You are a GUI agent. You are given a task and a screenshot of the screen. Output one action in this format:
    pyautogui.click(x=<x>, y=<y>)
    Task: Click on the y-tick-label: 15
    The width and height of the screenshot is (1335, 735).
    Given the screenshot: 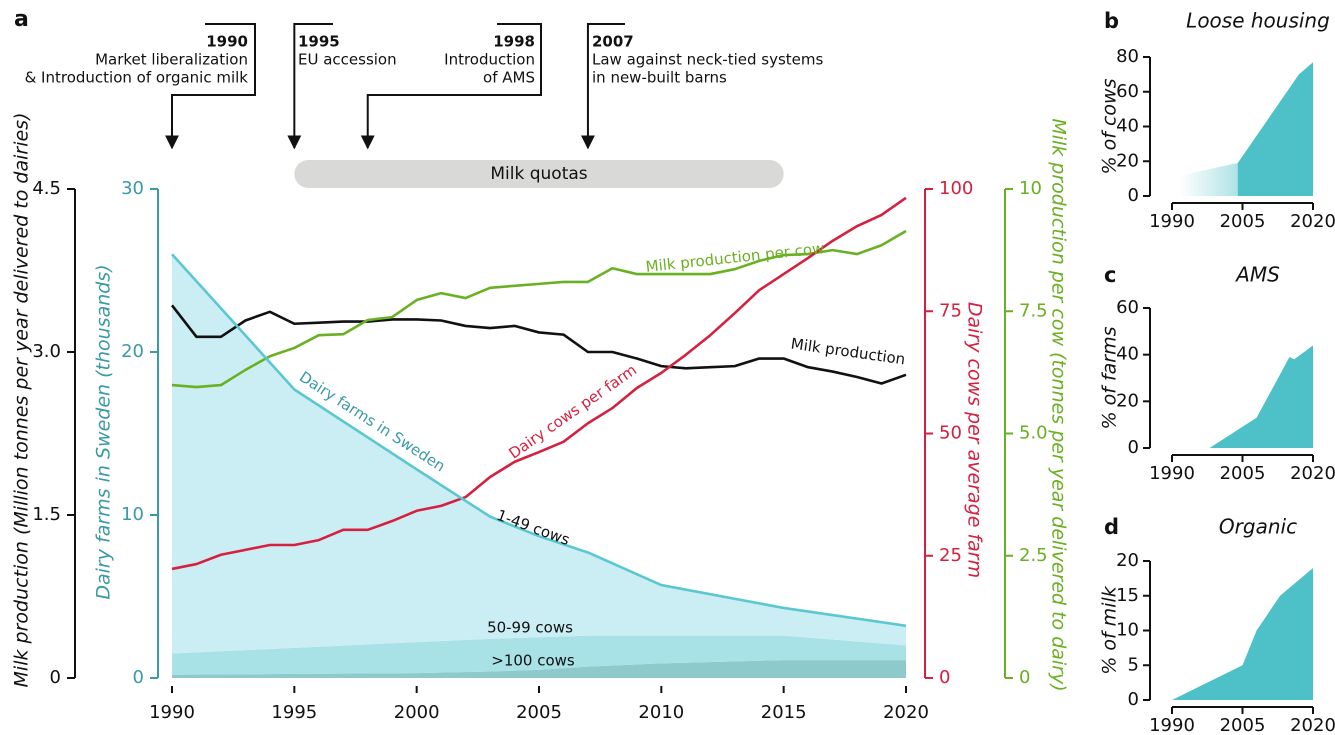 What is the action you would take?
    pyautogui.click(x=1127, y=595)
    